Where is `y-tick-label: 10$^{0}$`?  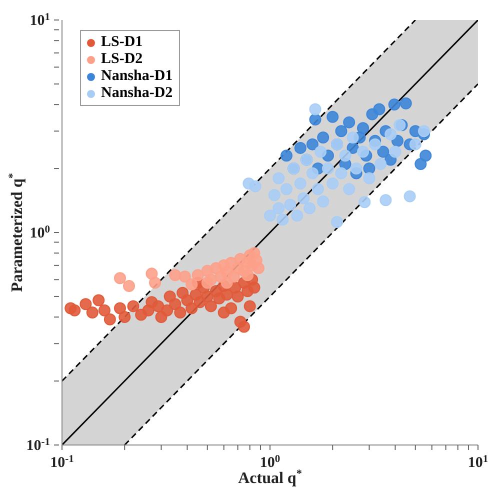 y-tick-label: 10$^{0}$ is located at coordinates (40, 233).